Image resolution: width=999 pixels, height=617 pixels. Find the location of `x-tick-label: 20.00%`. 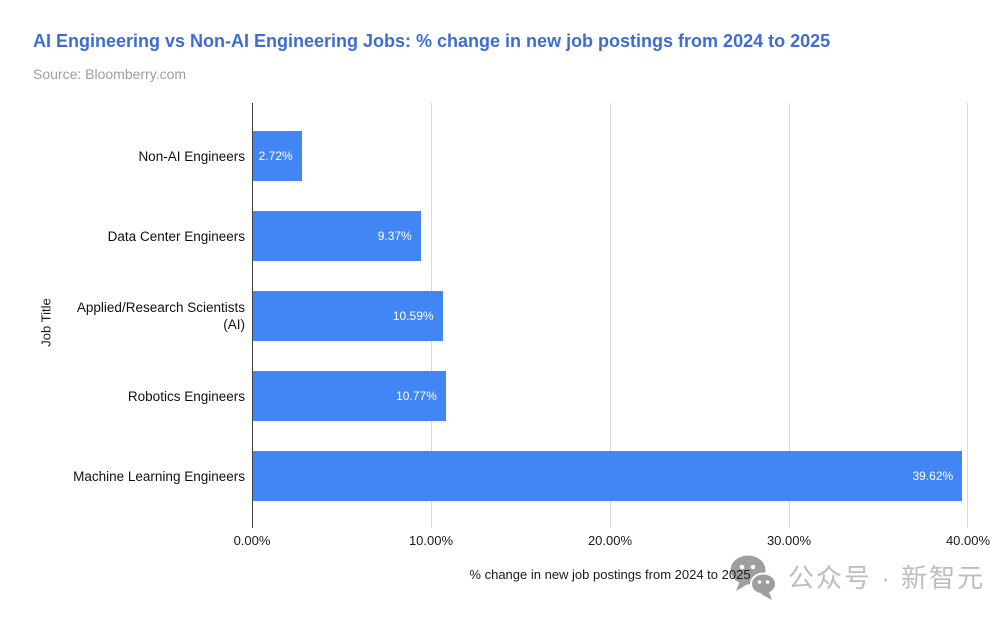

x-tick-label: 20.00% is located at coordinates (610, 540).